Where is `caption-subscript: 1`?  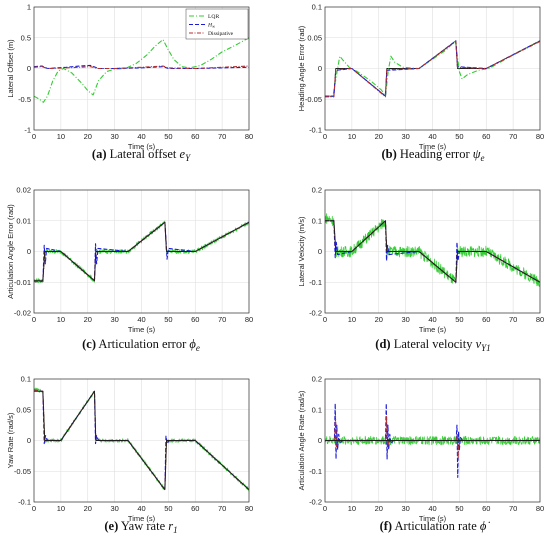
caption-subscript: 1 is located at coordinates (175, 530).